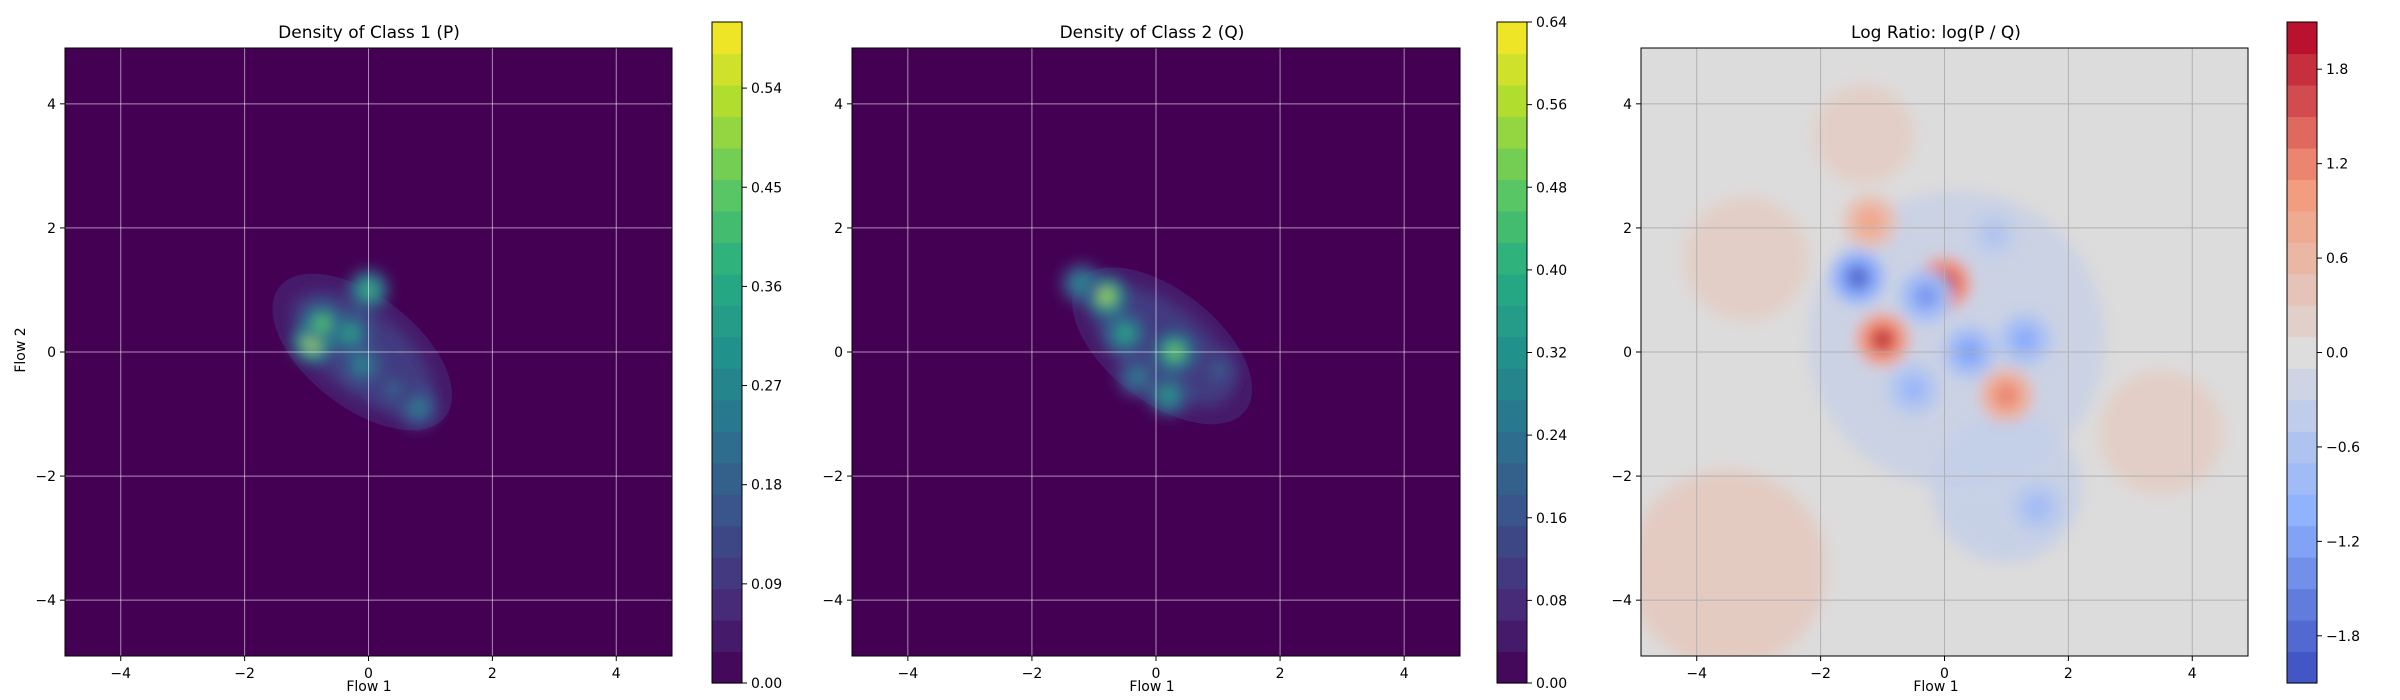 The image size is (2400, 700). I want to click on colorbar-tick-label: −0.6, so click(2343, 448).